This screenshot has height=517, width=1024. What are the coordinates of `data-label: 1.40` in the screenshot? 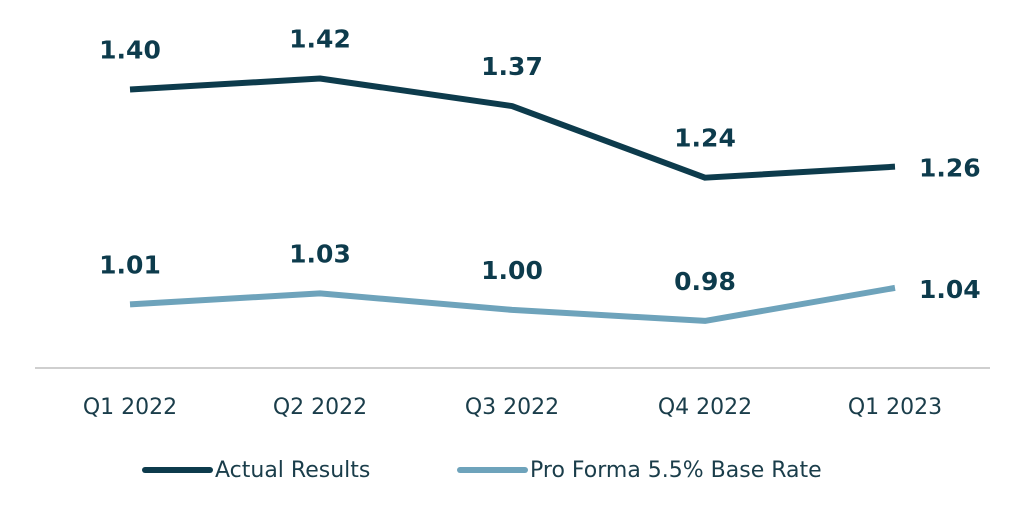 It's located at (130, 50).